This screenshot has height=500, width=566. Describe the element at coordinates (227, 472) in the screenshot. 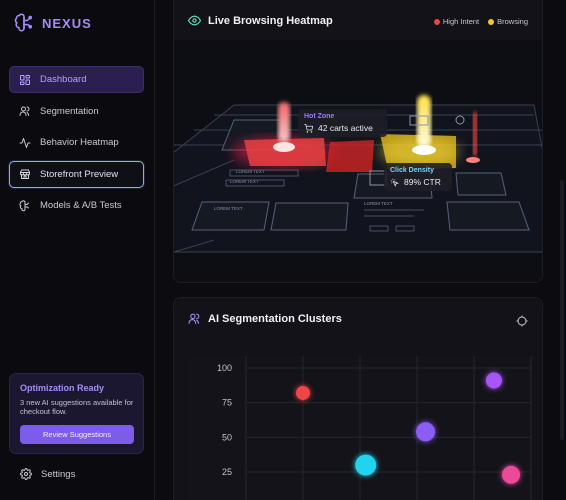

I see `y-tick-label: 25` at that location.